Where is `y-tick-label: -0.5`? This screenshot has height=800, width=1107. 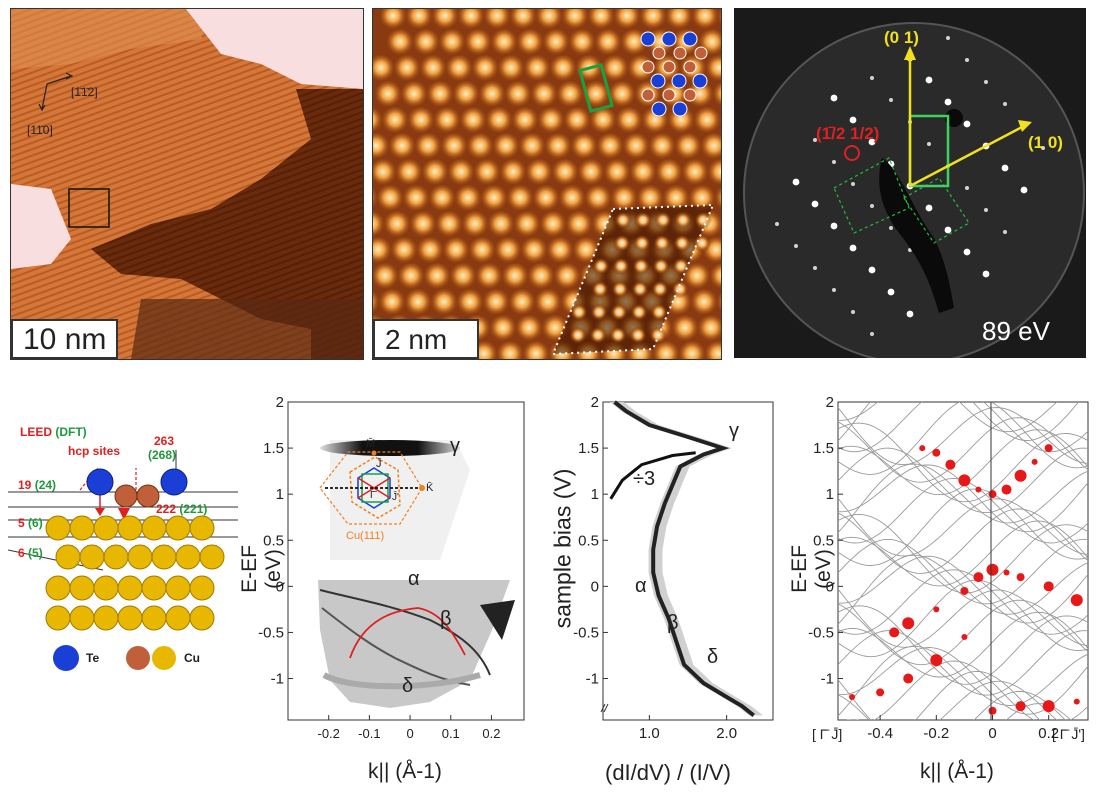 y-tick-label: -0.5 is located at coordinates (586, 632).